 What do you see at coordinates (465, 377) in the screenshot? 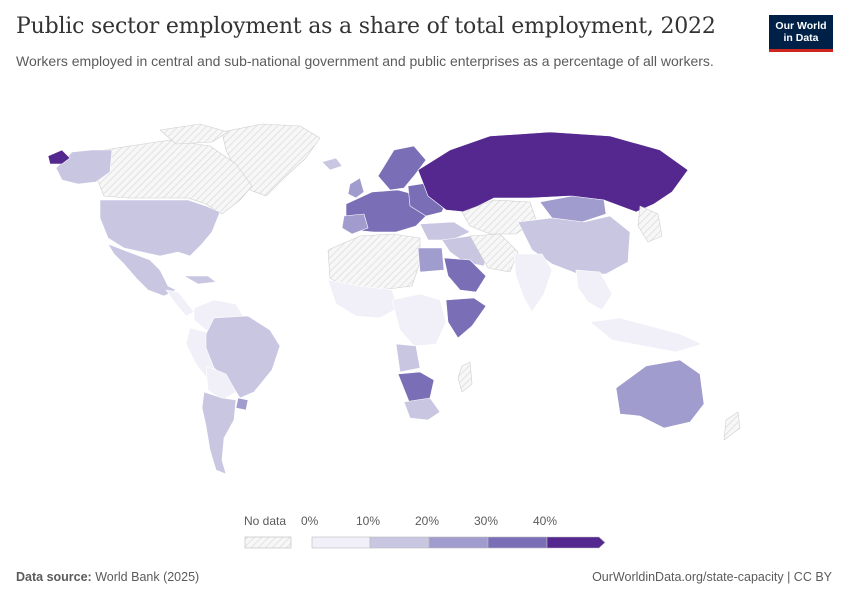
I see `madagascar-shape` at bounding box center [465, 377].